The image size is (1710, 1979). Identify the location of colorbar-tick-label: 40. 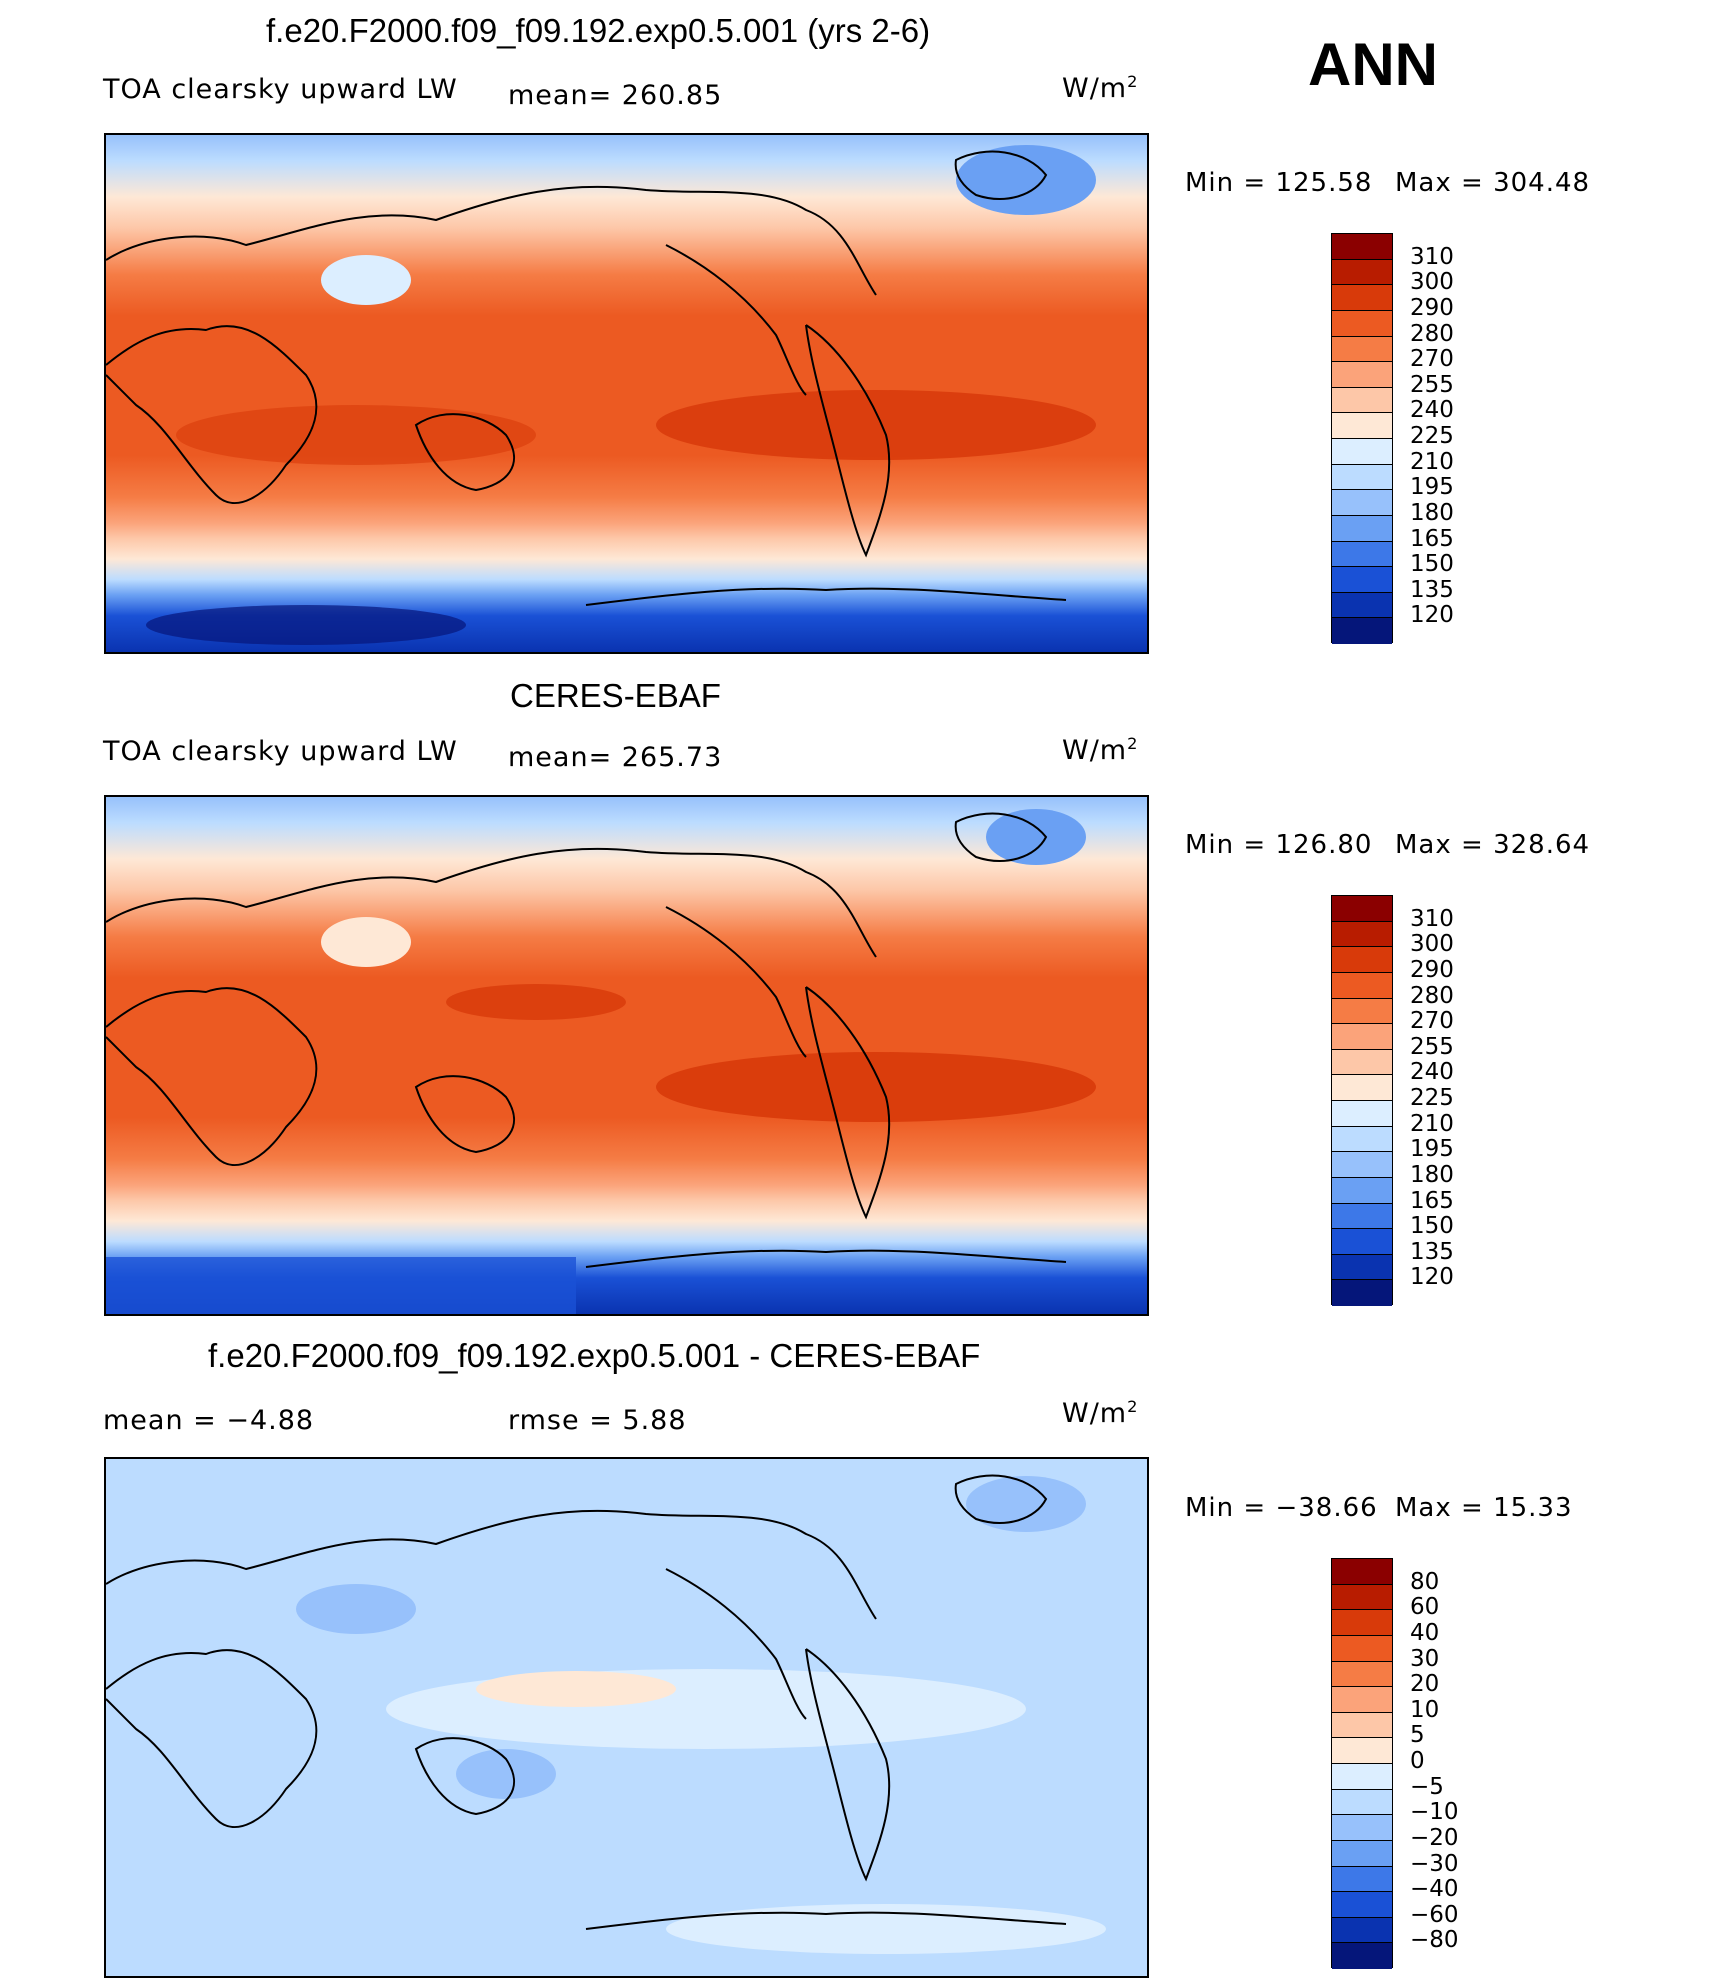
(1425, 1632).